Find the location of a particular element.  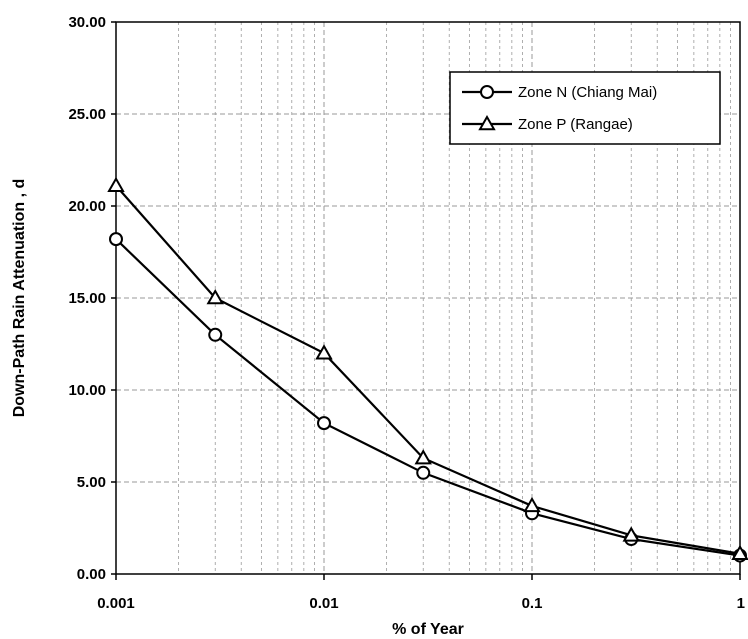

y-axis: 0.00 5.00 10.00 15.00 20.00 25.00 30.00 is located at coordinates (92, 298).